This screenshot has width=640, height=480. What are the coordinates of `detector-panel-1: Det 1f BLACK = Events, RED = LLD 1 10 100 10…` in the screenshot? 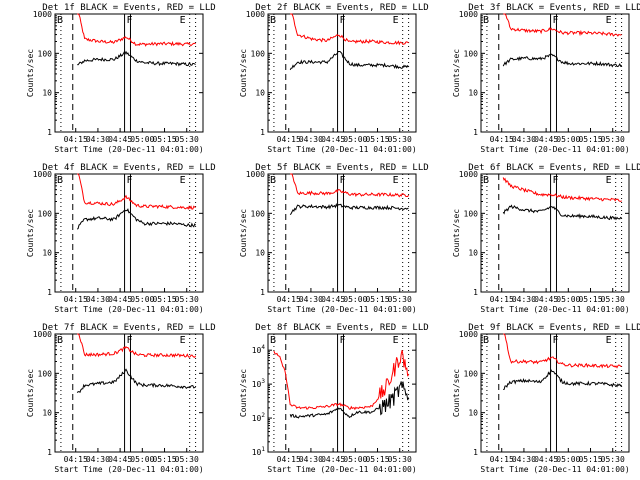 It's located at (121, 78).